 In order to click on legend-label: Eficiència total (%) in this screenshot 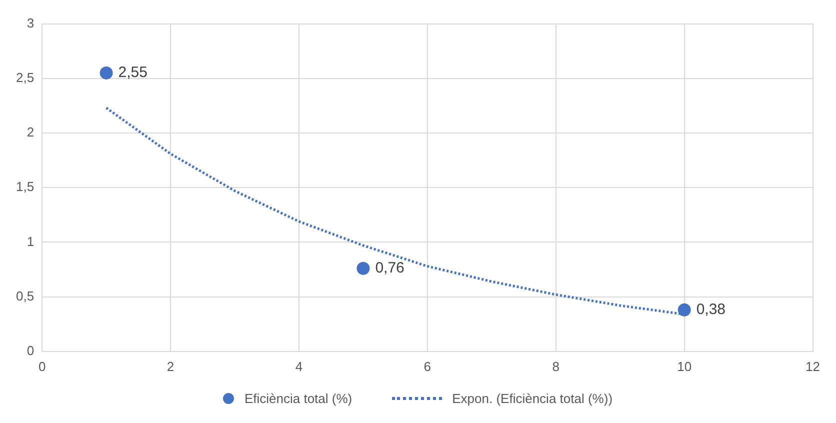, I will do `click(298, 398)`.